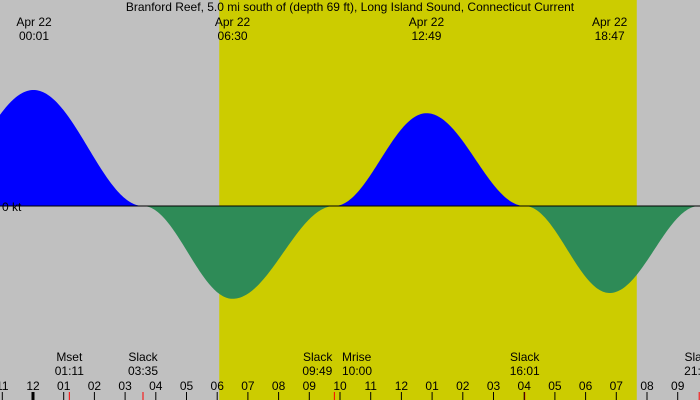 Image resolution: width=700 pixels, height=400 pixels. I want to click on event-time-label: 09:49, so click(317, 371).